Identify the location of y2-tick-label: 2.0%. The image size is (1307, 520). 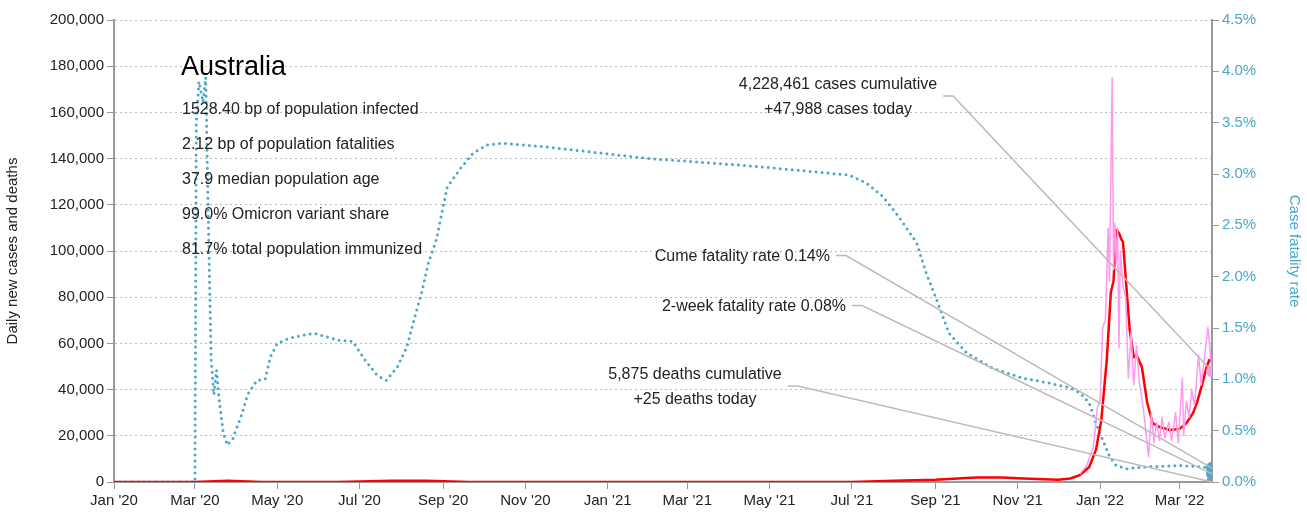
(1239, 275).